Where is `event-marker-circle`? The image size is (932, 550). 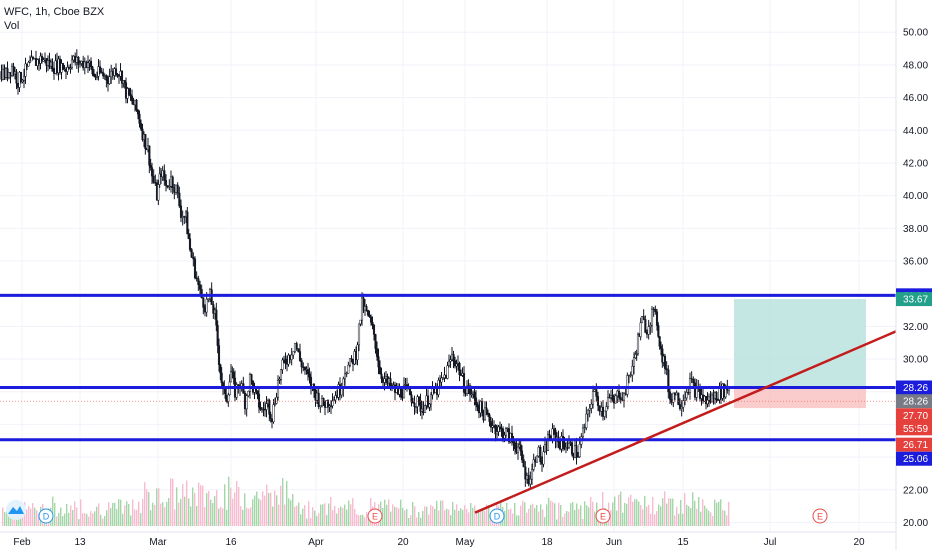
event-marker-circle is located at coordinates (820, 516).